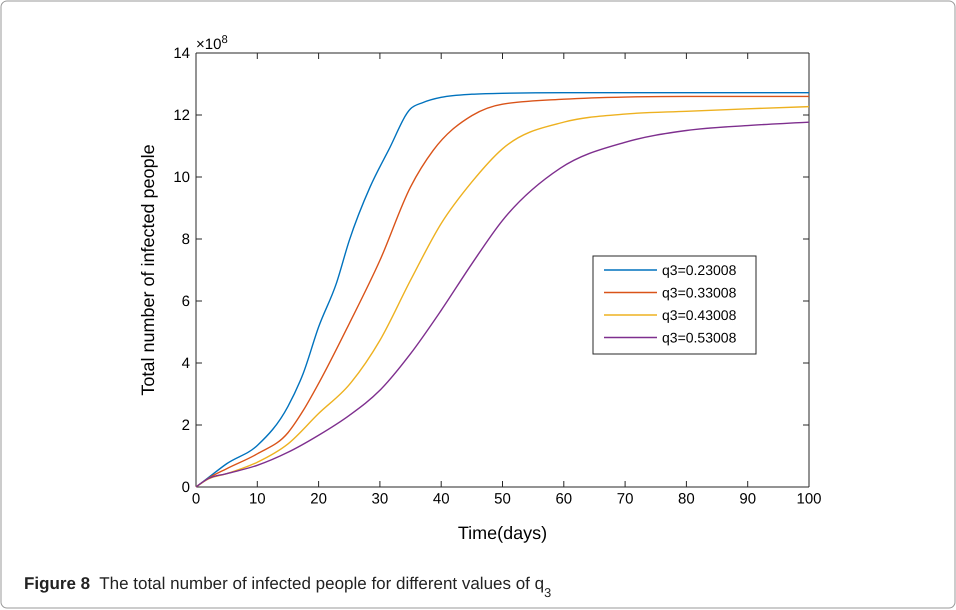 The width and height of the screenshot is (956, 610). What do you see at coordinates (181, 177) in the screenshot?
I see `y-tick-label: 10` at bounding box center [181, 177].